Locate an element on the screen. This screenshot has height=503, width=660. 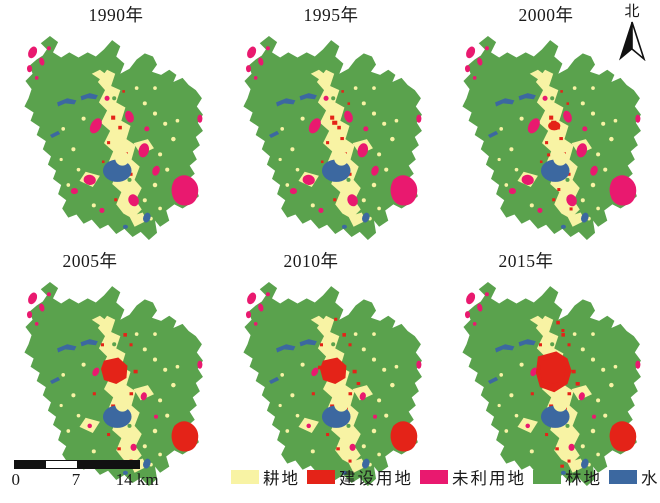
legend-item-cultivated: 耕地 is located at coordinates (265, 477).